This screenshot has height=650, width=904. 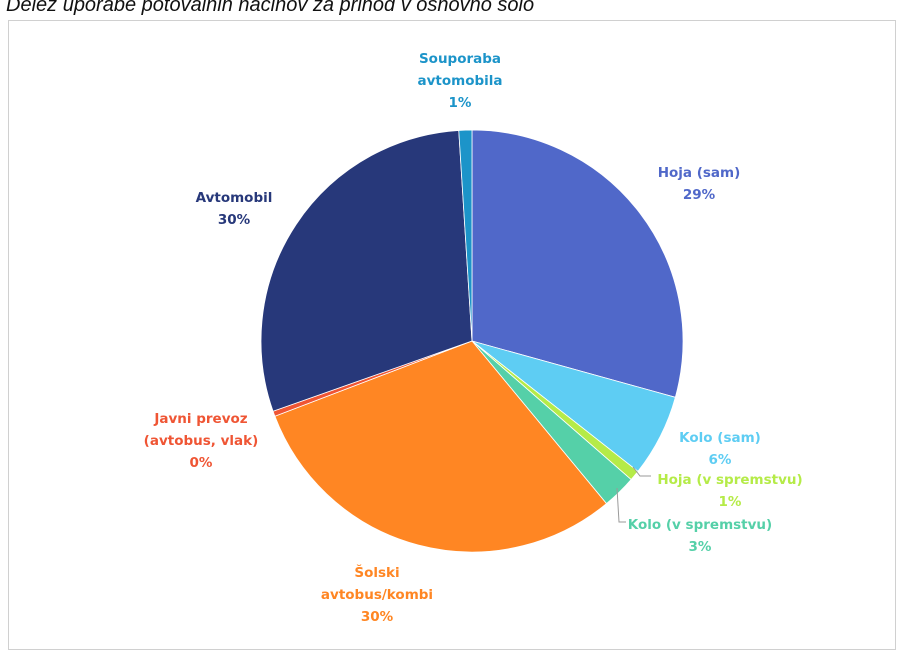 What do you see at coordinates (465, 235) in the screenshot?
I see `pie-slice-souporaba-avtomobila` at bounding box center [465, 235].